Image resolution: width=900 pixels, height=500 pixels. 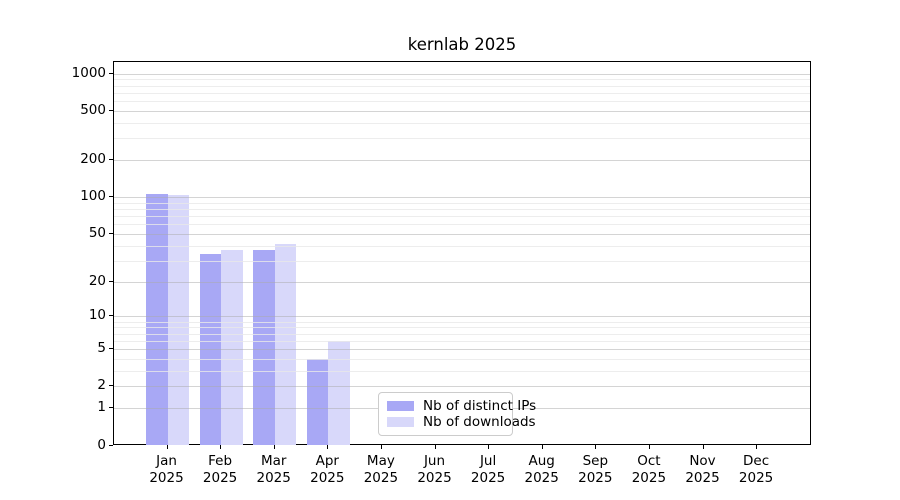 I want to click on legend-label-distinct-ips: Nb of distinct IPs, so click(x=480, y=406).